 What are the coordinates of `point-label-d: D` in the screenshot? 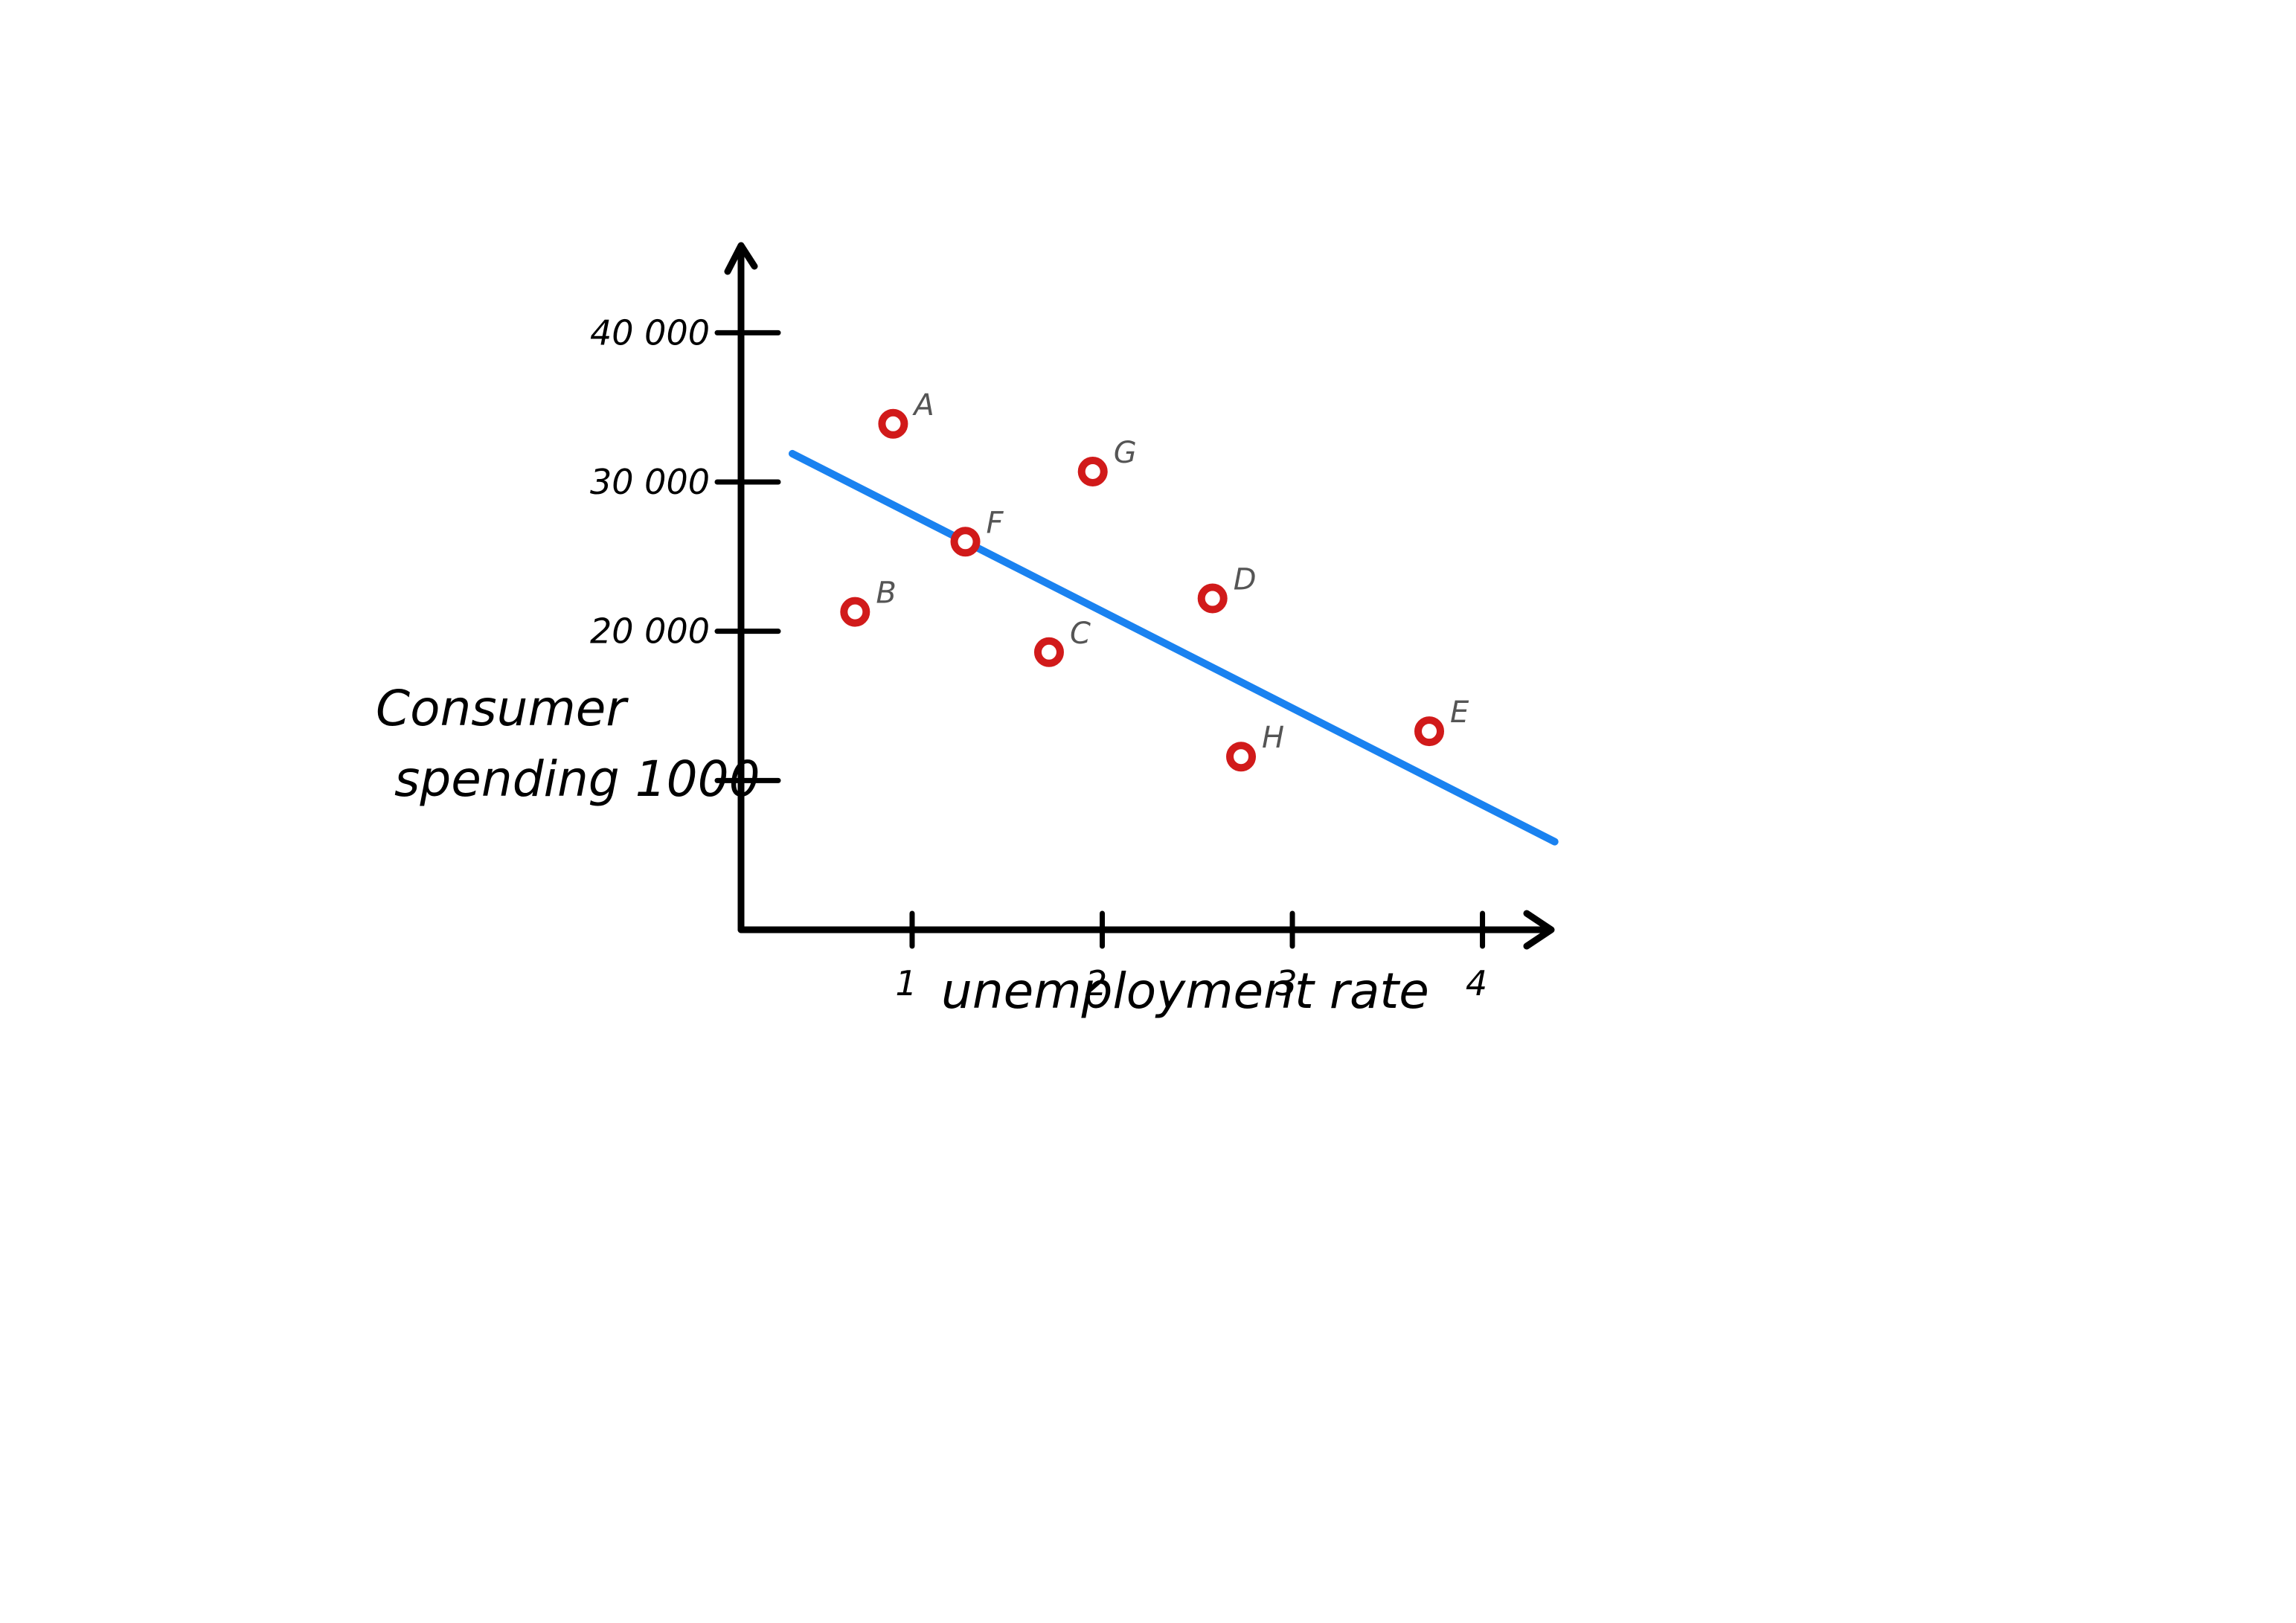 It's located at (1245, 580).